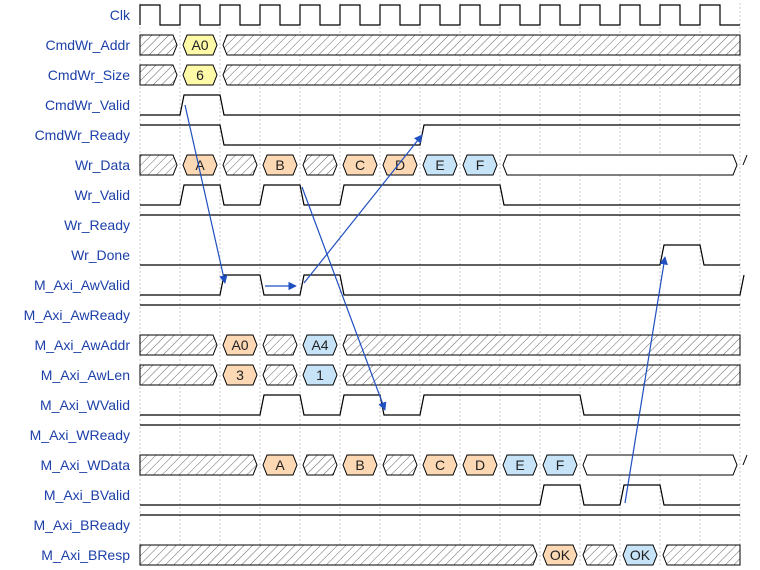 The height and width of the screenshot is (570, 760). What do you see at coordinates (440, 105) in the screenshot?
I see `waveform-cmdwr-valid` at bounding box center [440, 105].